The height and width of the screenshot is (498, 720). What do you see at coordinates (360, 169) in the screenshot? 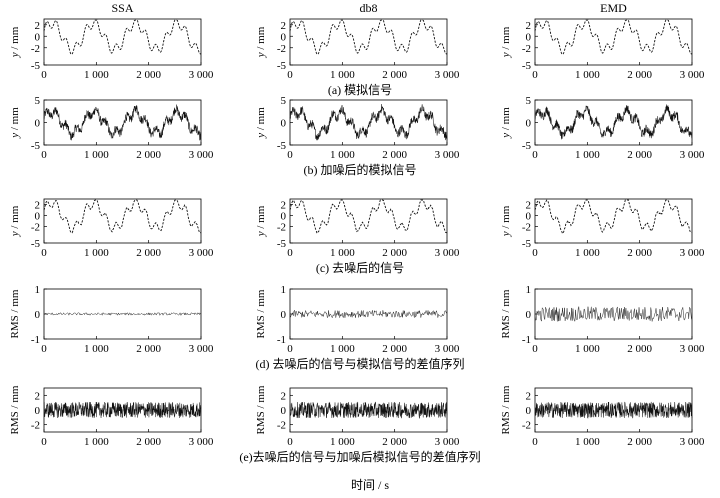
I see `row-caption: (b) 加噪后的模拟信号` at bounding box center [360, 169].